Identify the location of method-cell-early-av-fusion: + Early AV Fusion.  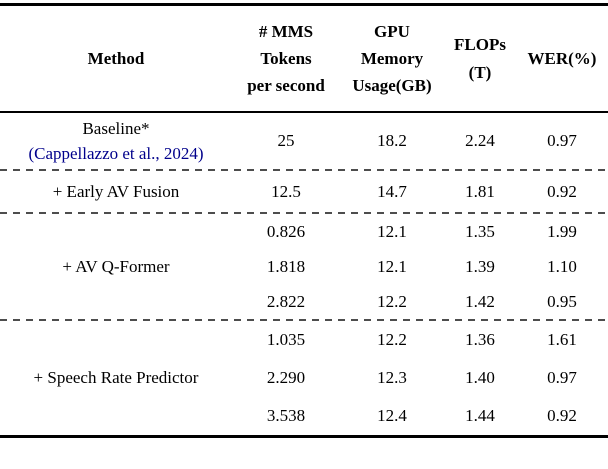
(116, 191).